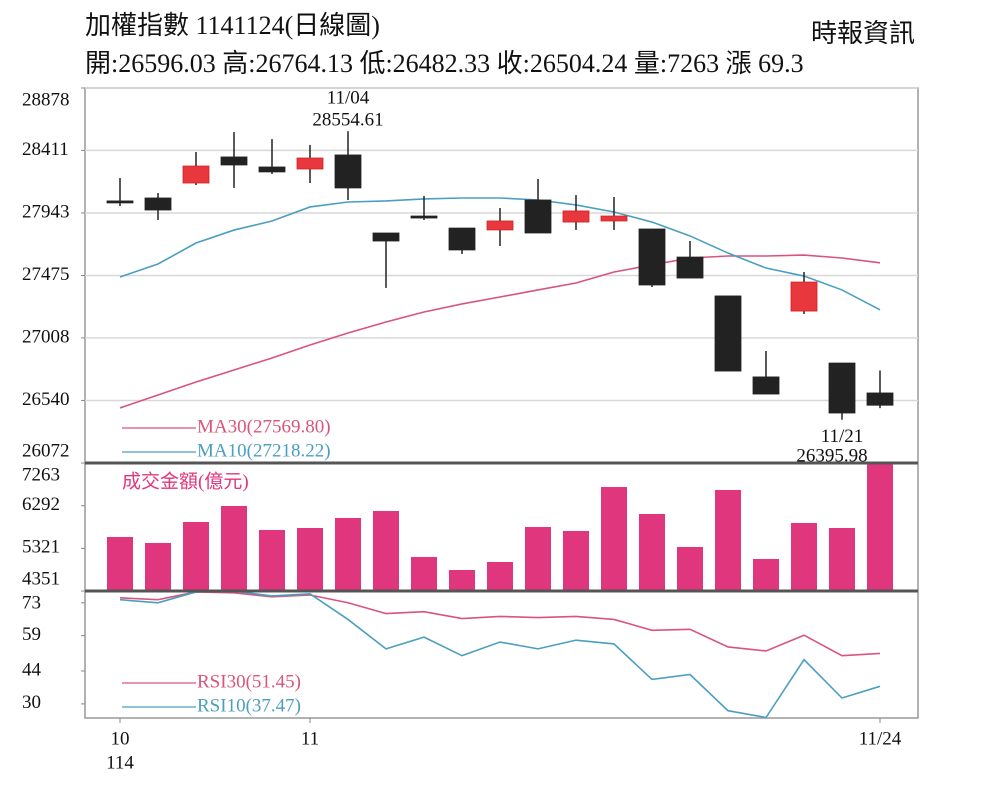 This screenshot has height=801, width=1000. Describe the element at coordinates (46, 99) in the screenshot. I see `y-tick-label: 28878` at that location.